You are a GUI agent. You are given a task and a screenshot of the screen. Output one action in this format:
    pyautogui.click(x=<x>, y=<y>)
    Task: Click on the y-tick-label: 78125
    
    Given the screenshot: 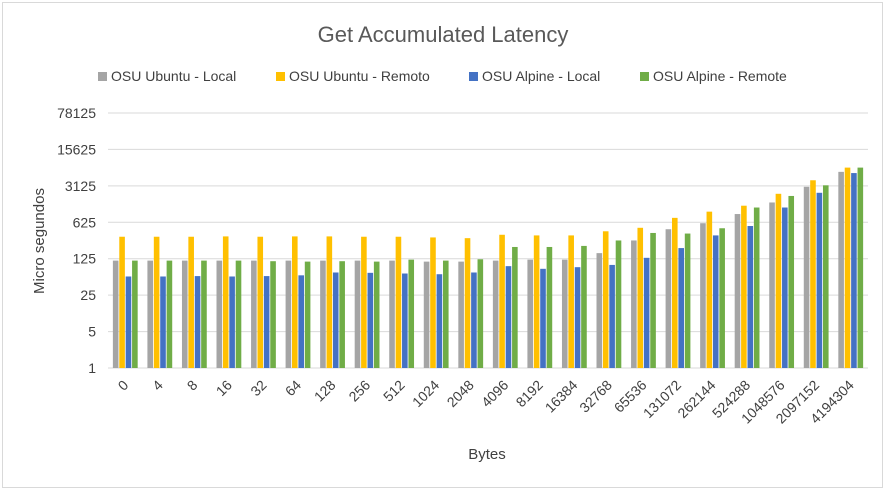 What is the action you would take?
    pyautogui.click(x=76, y=113)
    